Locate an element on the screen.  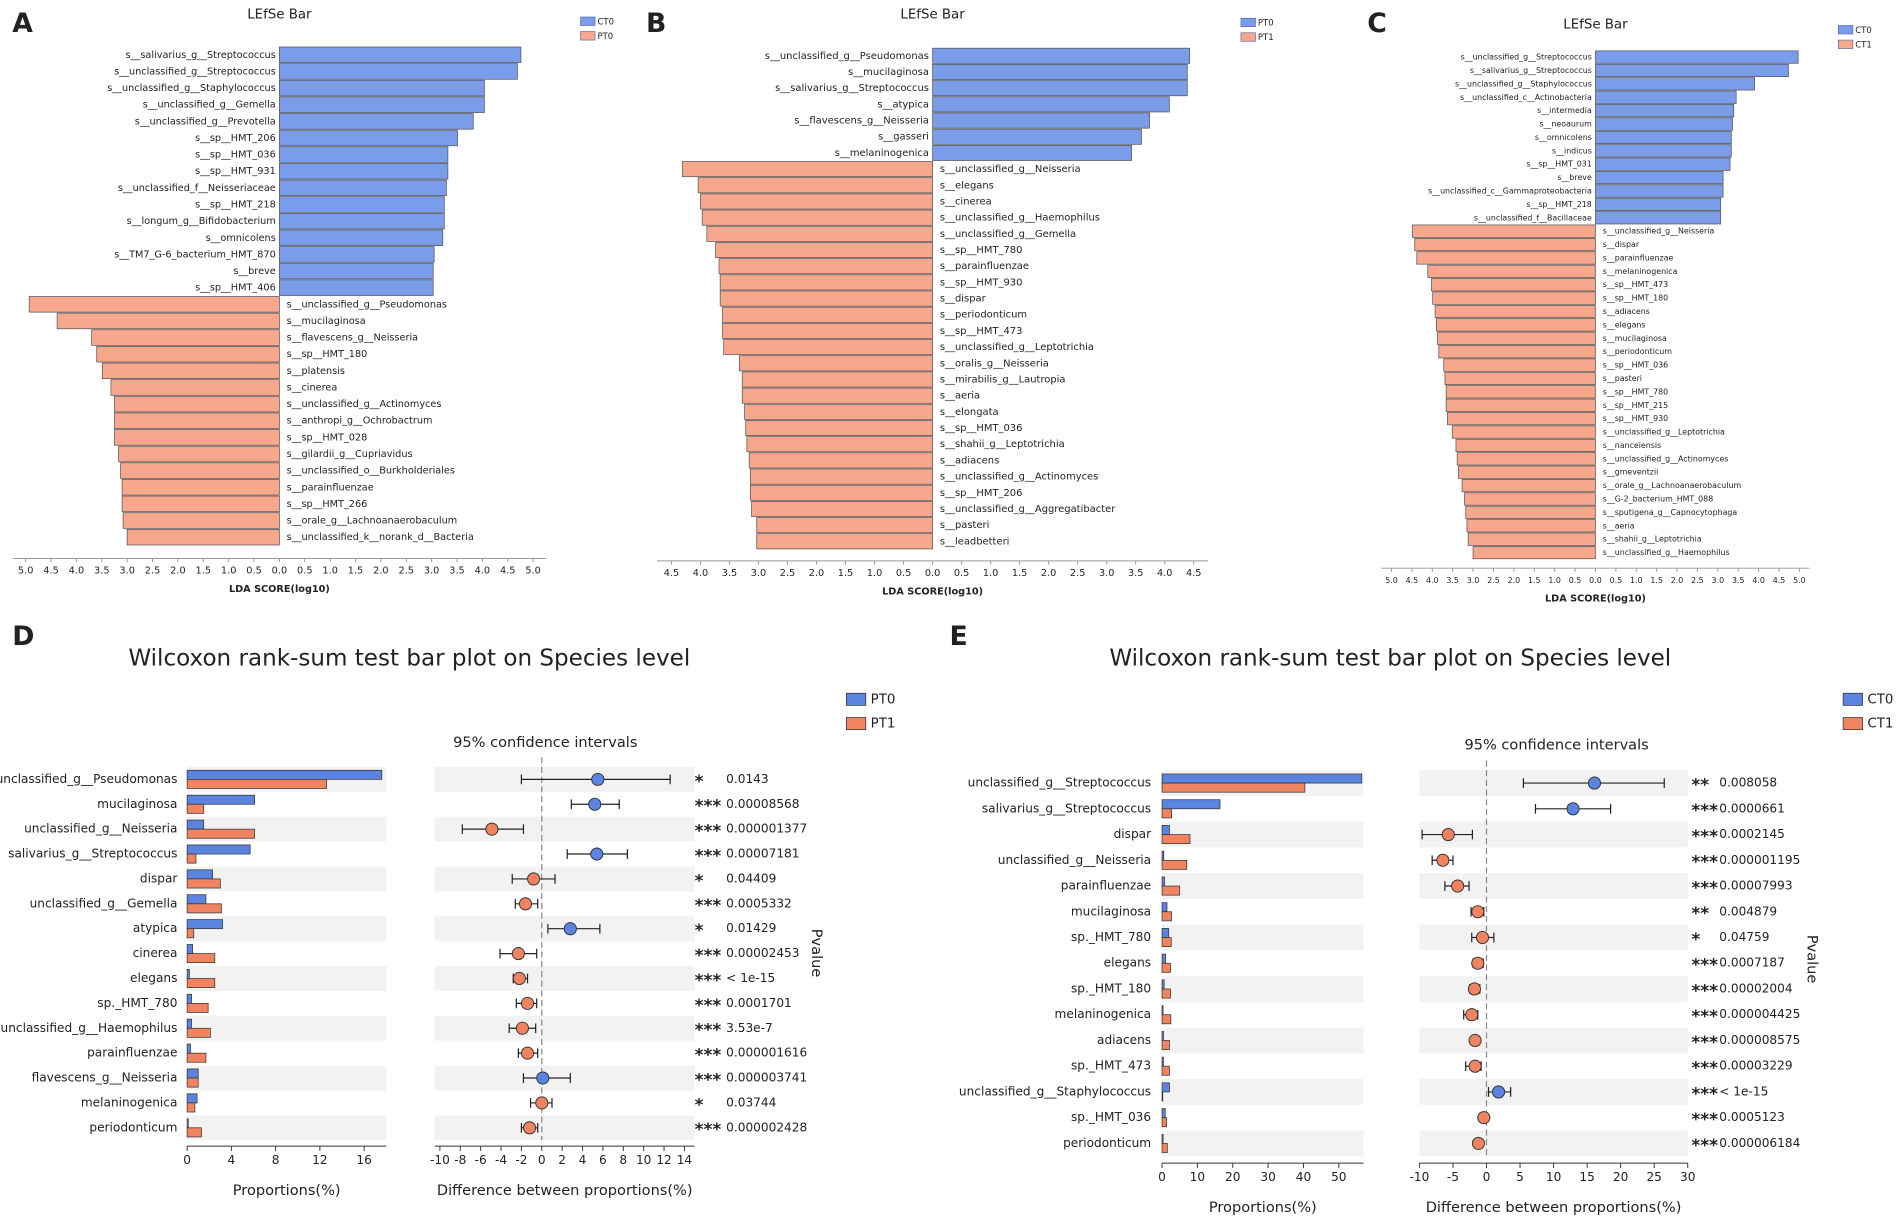
legend-label: PT1 is located at coordinates (1266, 38).